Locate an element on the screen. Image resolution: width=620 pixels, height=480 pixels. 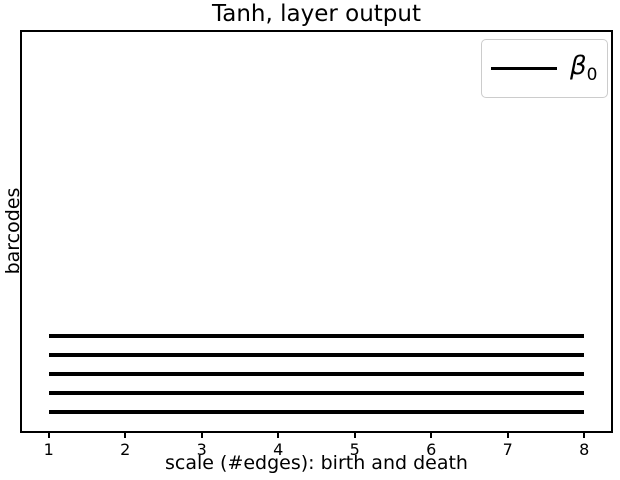
legend-label-symbol: β is located at coordinates (578, 66).